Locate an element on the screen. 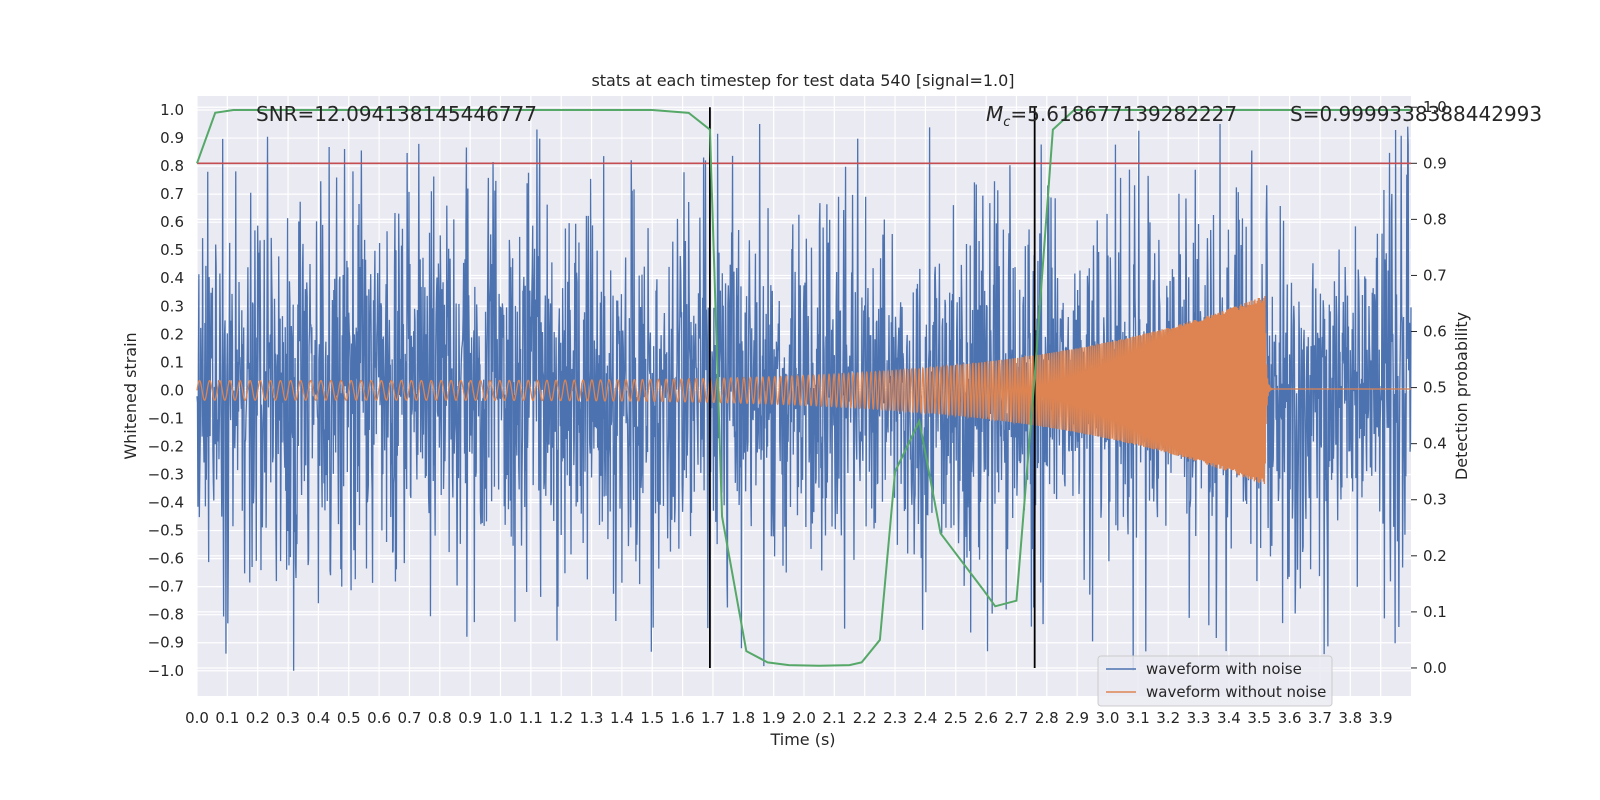 This screenshot has height=800, width=1600. y-tick-label: 0.0 is located at coordinates (172, 390).